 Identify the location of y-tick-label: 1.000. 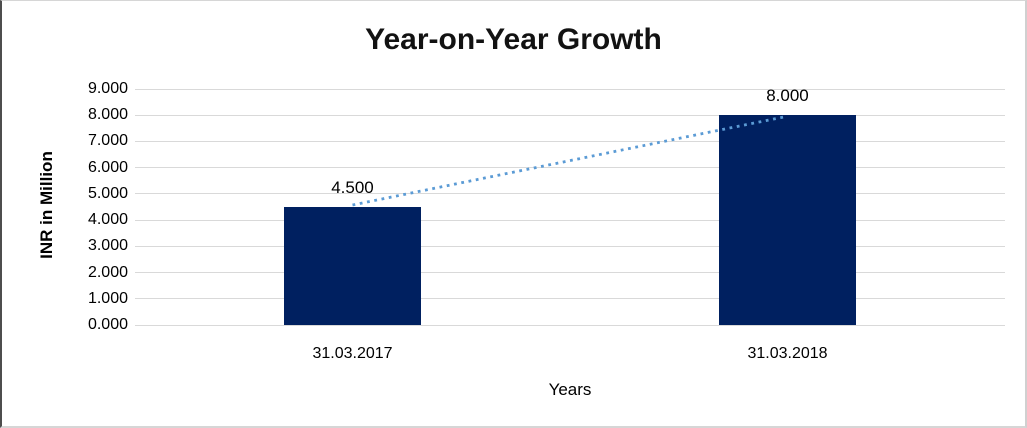
(107, 298).